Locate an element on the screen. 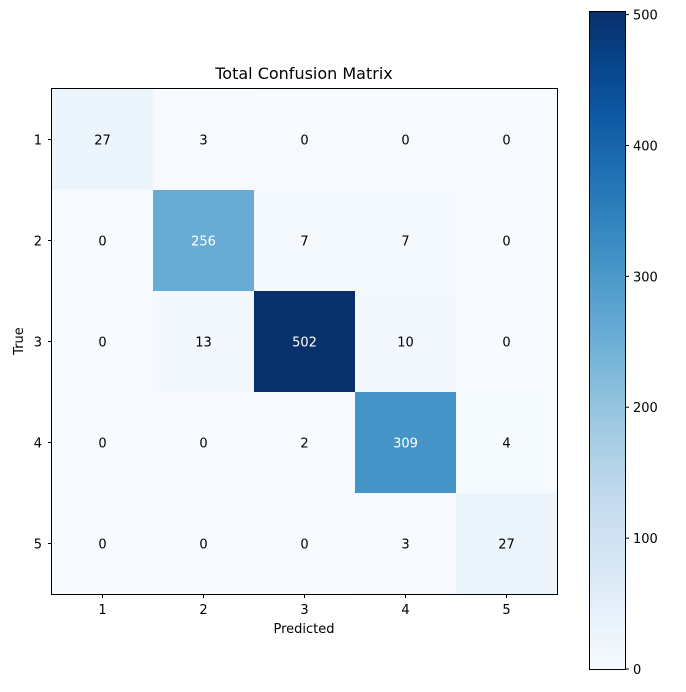  cell-value-label: 502 is located at coordinates (304, 343).